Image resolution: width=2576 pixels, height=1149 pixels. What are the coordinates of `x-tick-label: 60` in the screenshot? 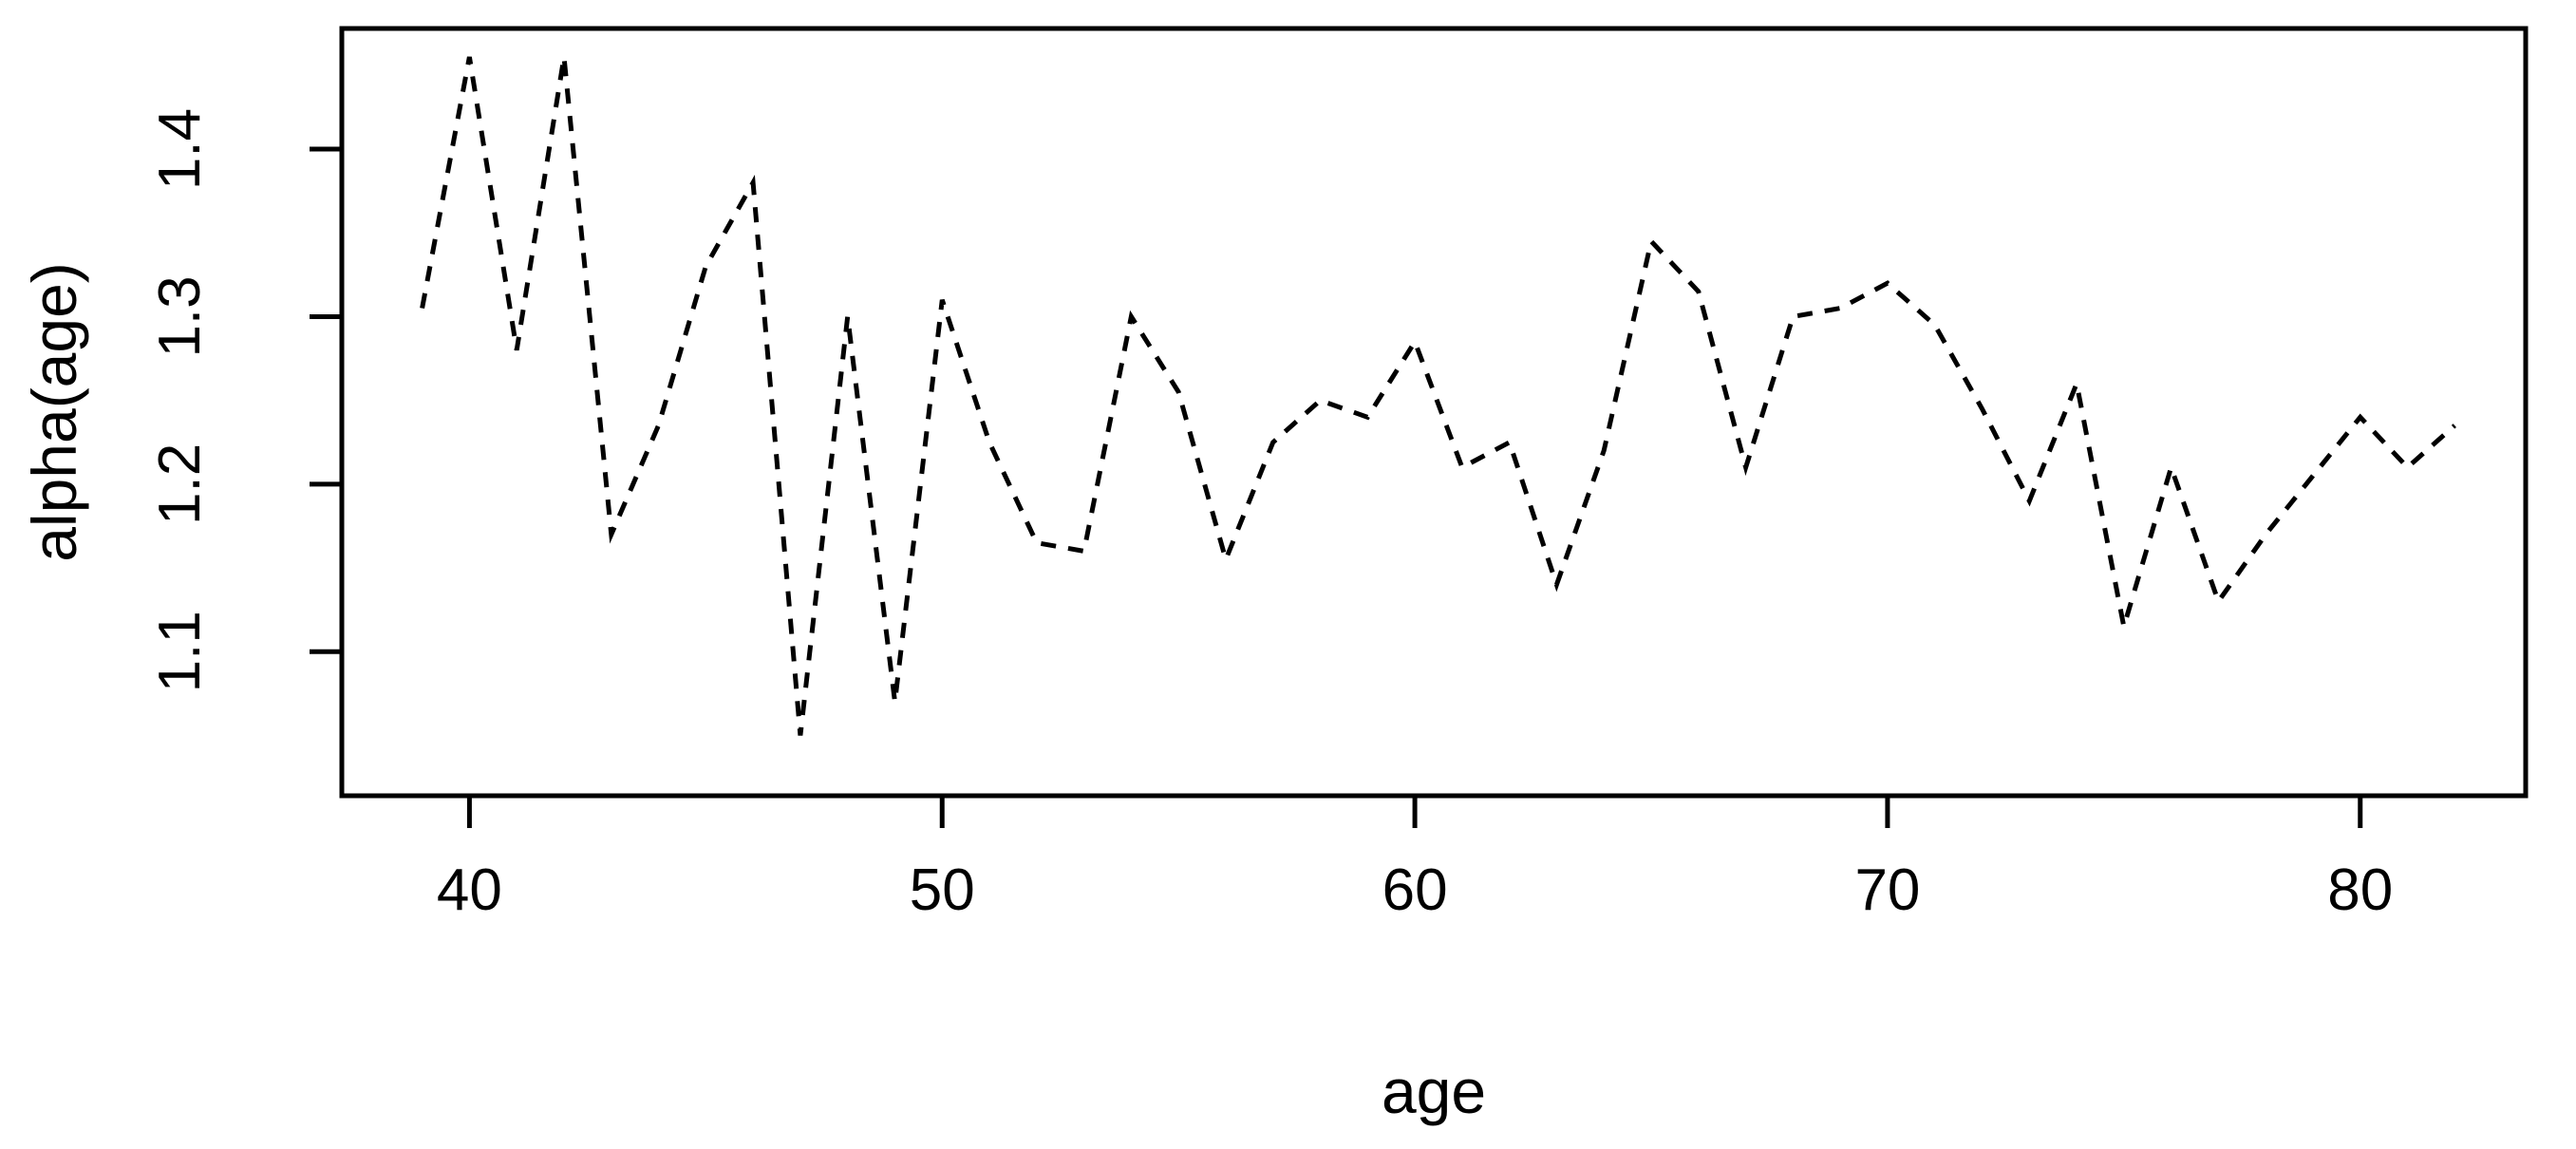 It's located at (1415, 890).